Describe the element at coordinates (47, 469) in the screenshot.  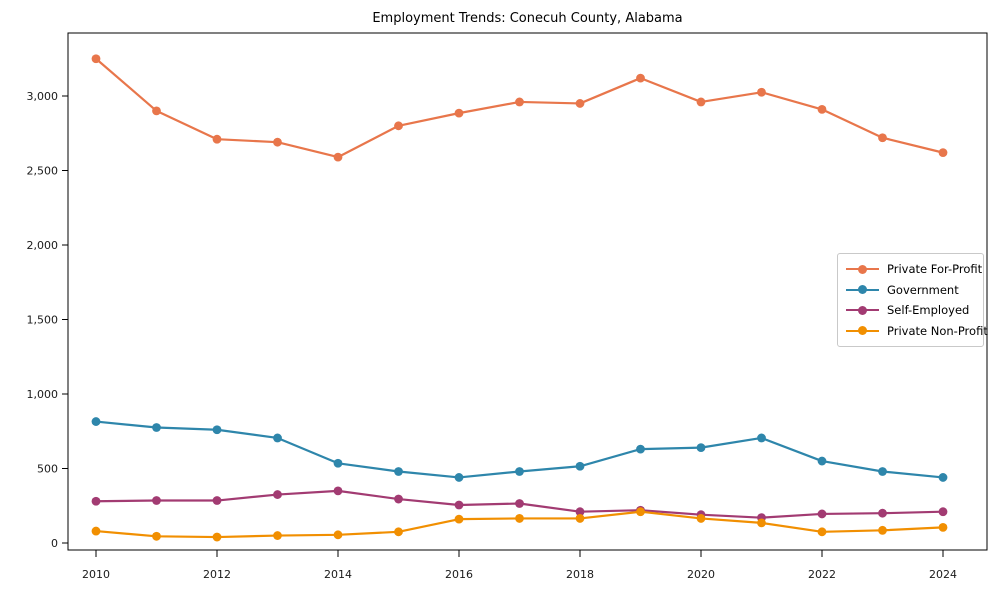
I see `y-tick-label: 500` at that location.